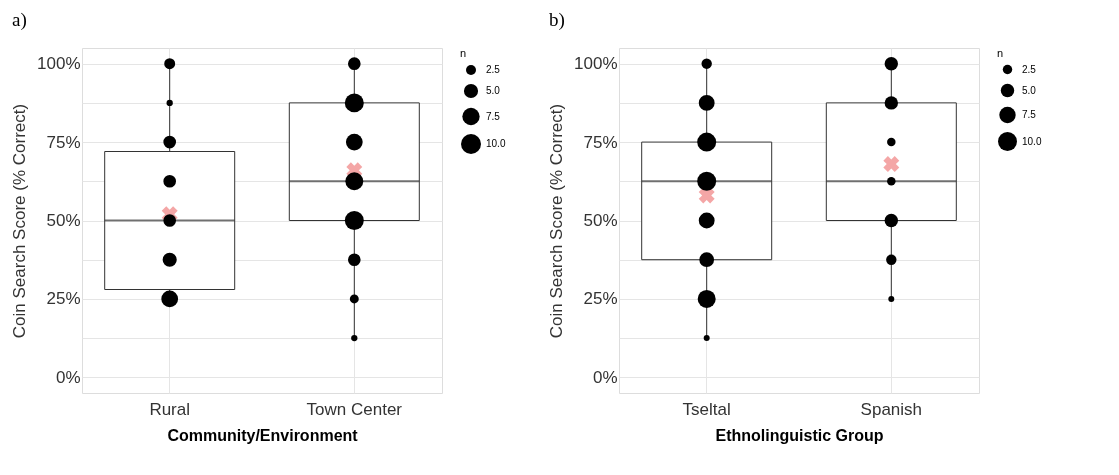 This screenshot has height=475, width=1119. I want to click on chart-title: a), so click(19, 20).